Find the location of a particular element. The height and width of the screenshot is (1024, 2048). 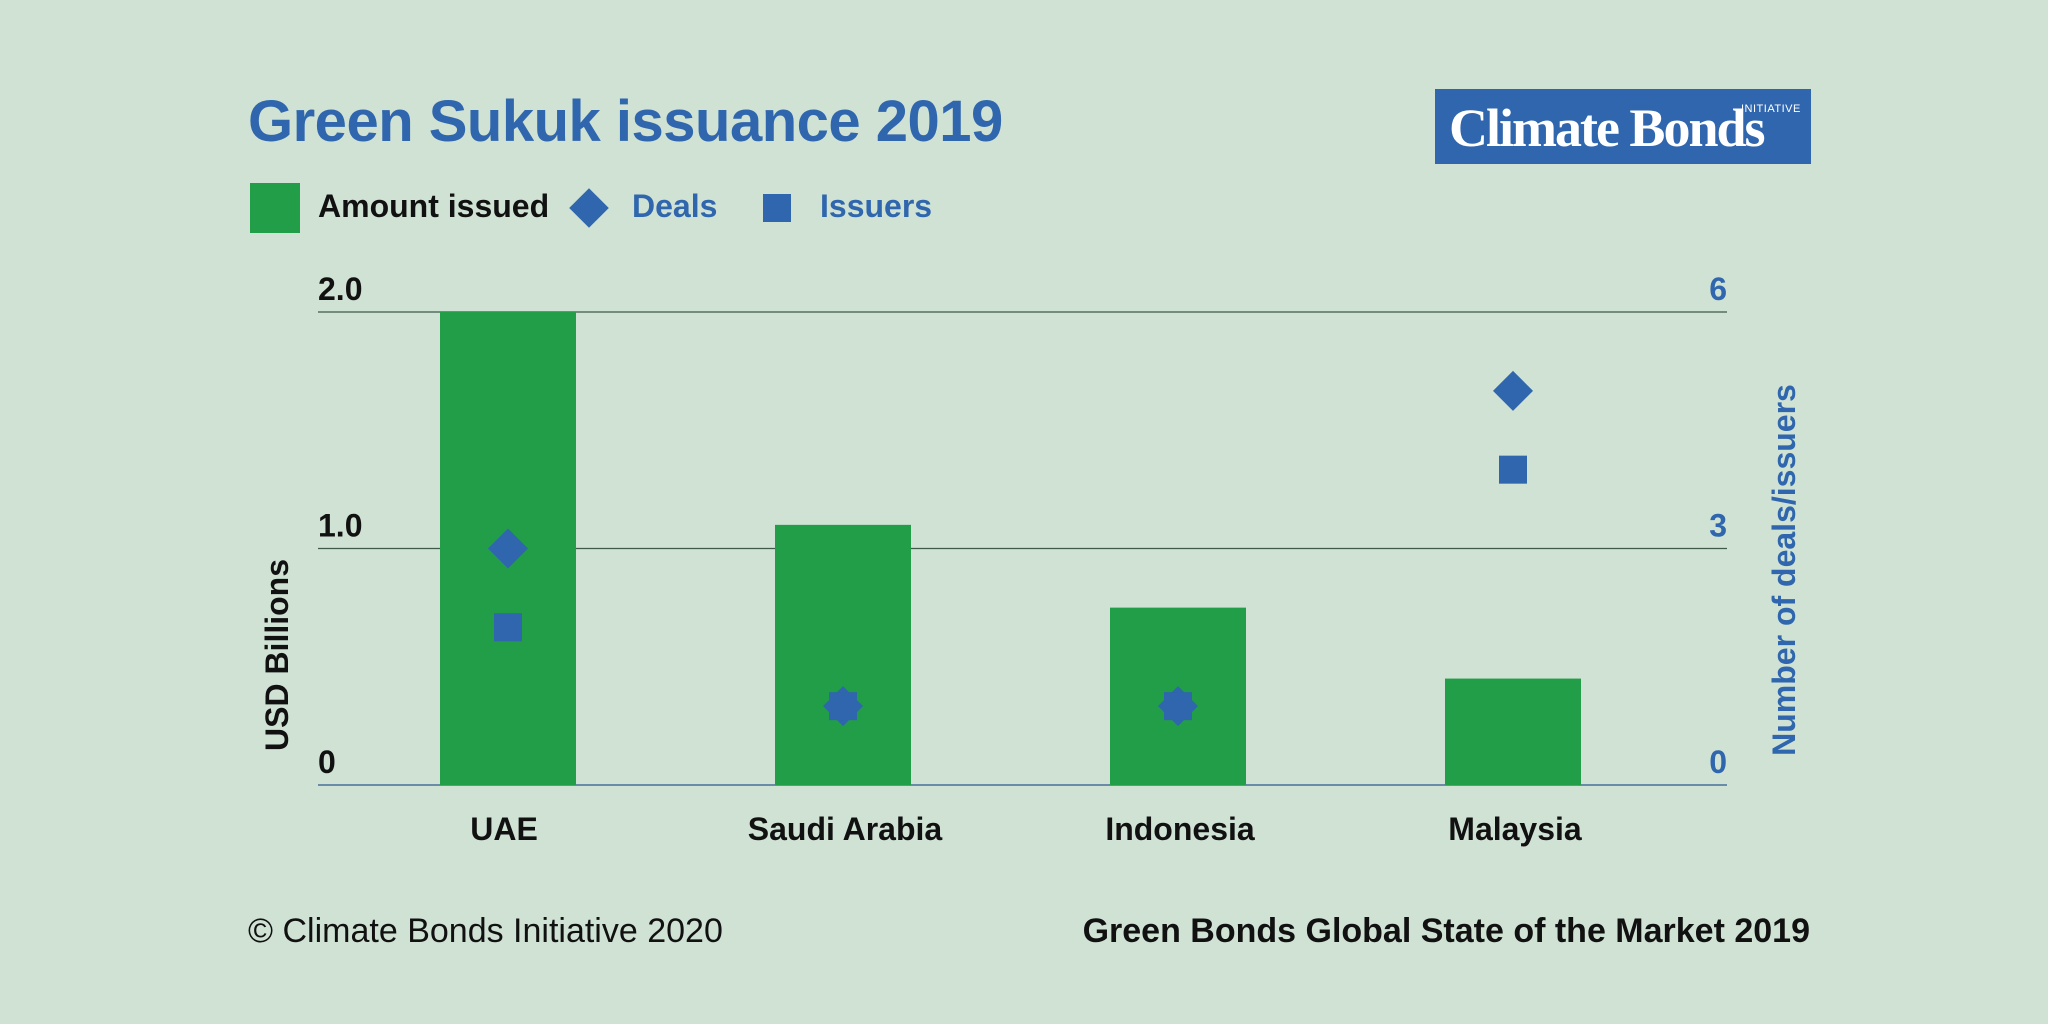

y-tick-label: 2.0 is located at coordinates (340, 289).